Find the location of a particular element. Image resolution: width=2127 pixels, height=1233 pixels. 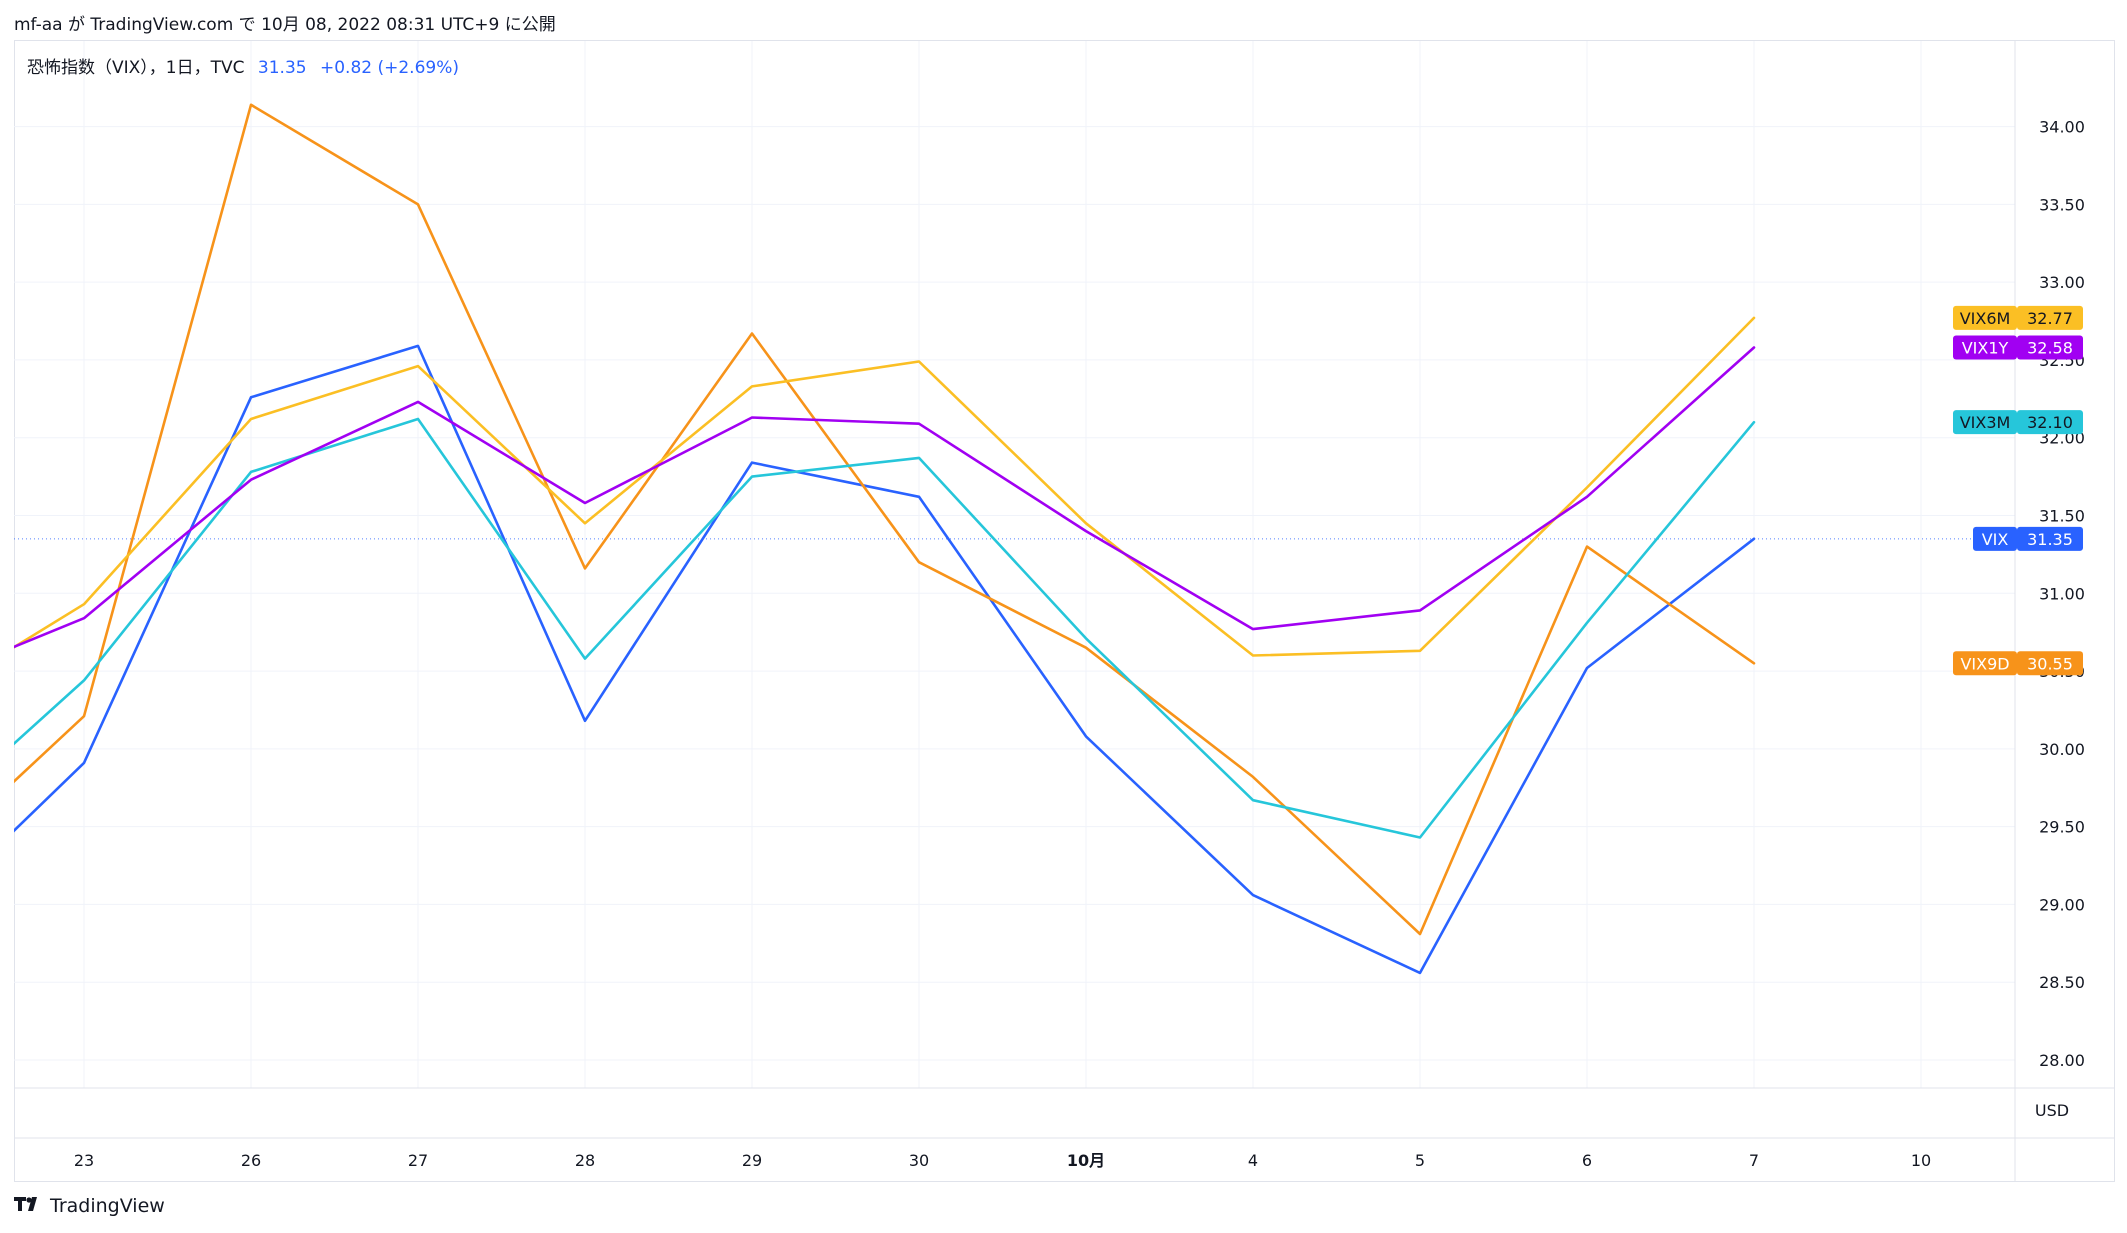

price-tag-name: VIX3M is located at coordinates (1985, 422).